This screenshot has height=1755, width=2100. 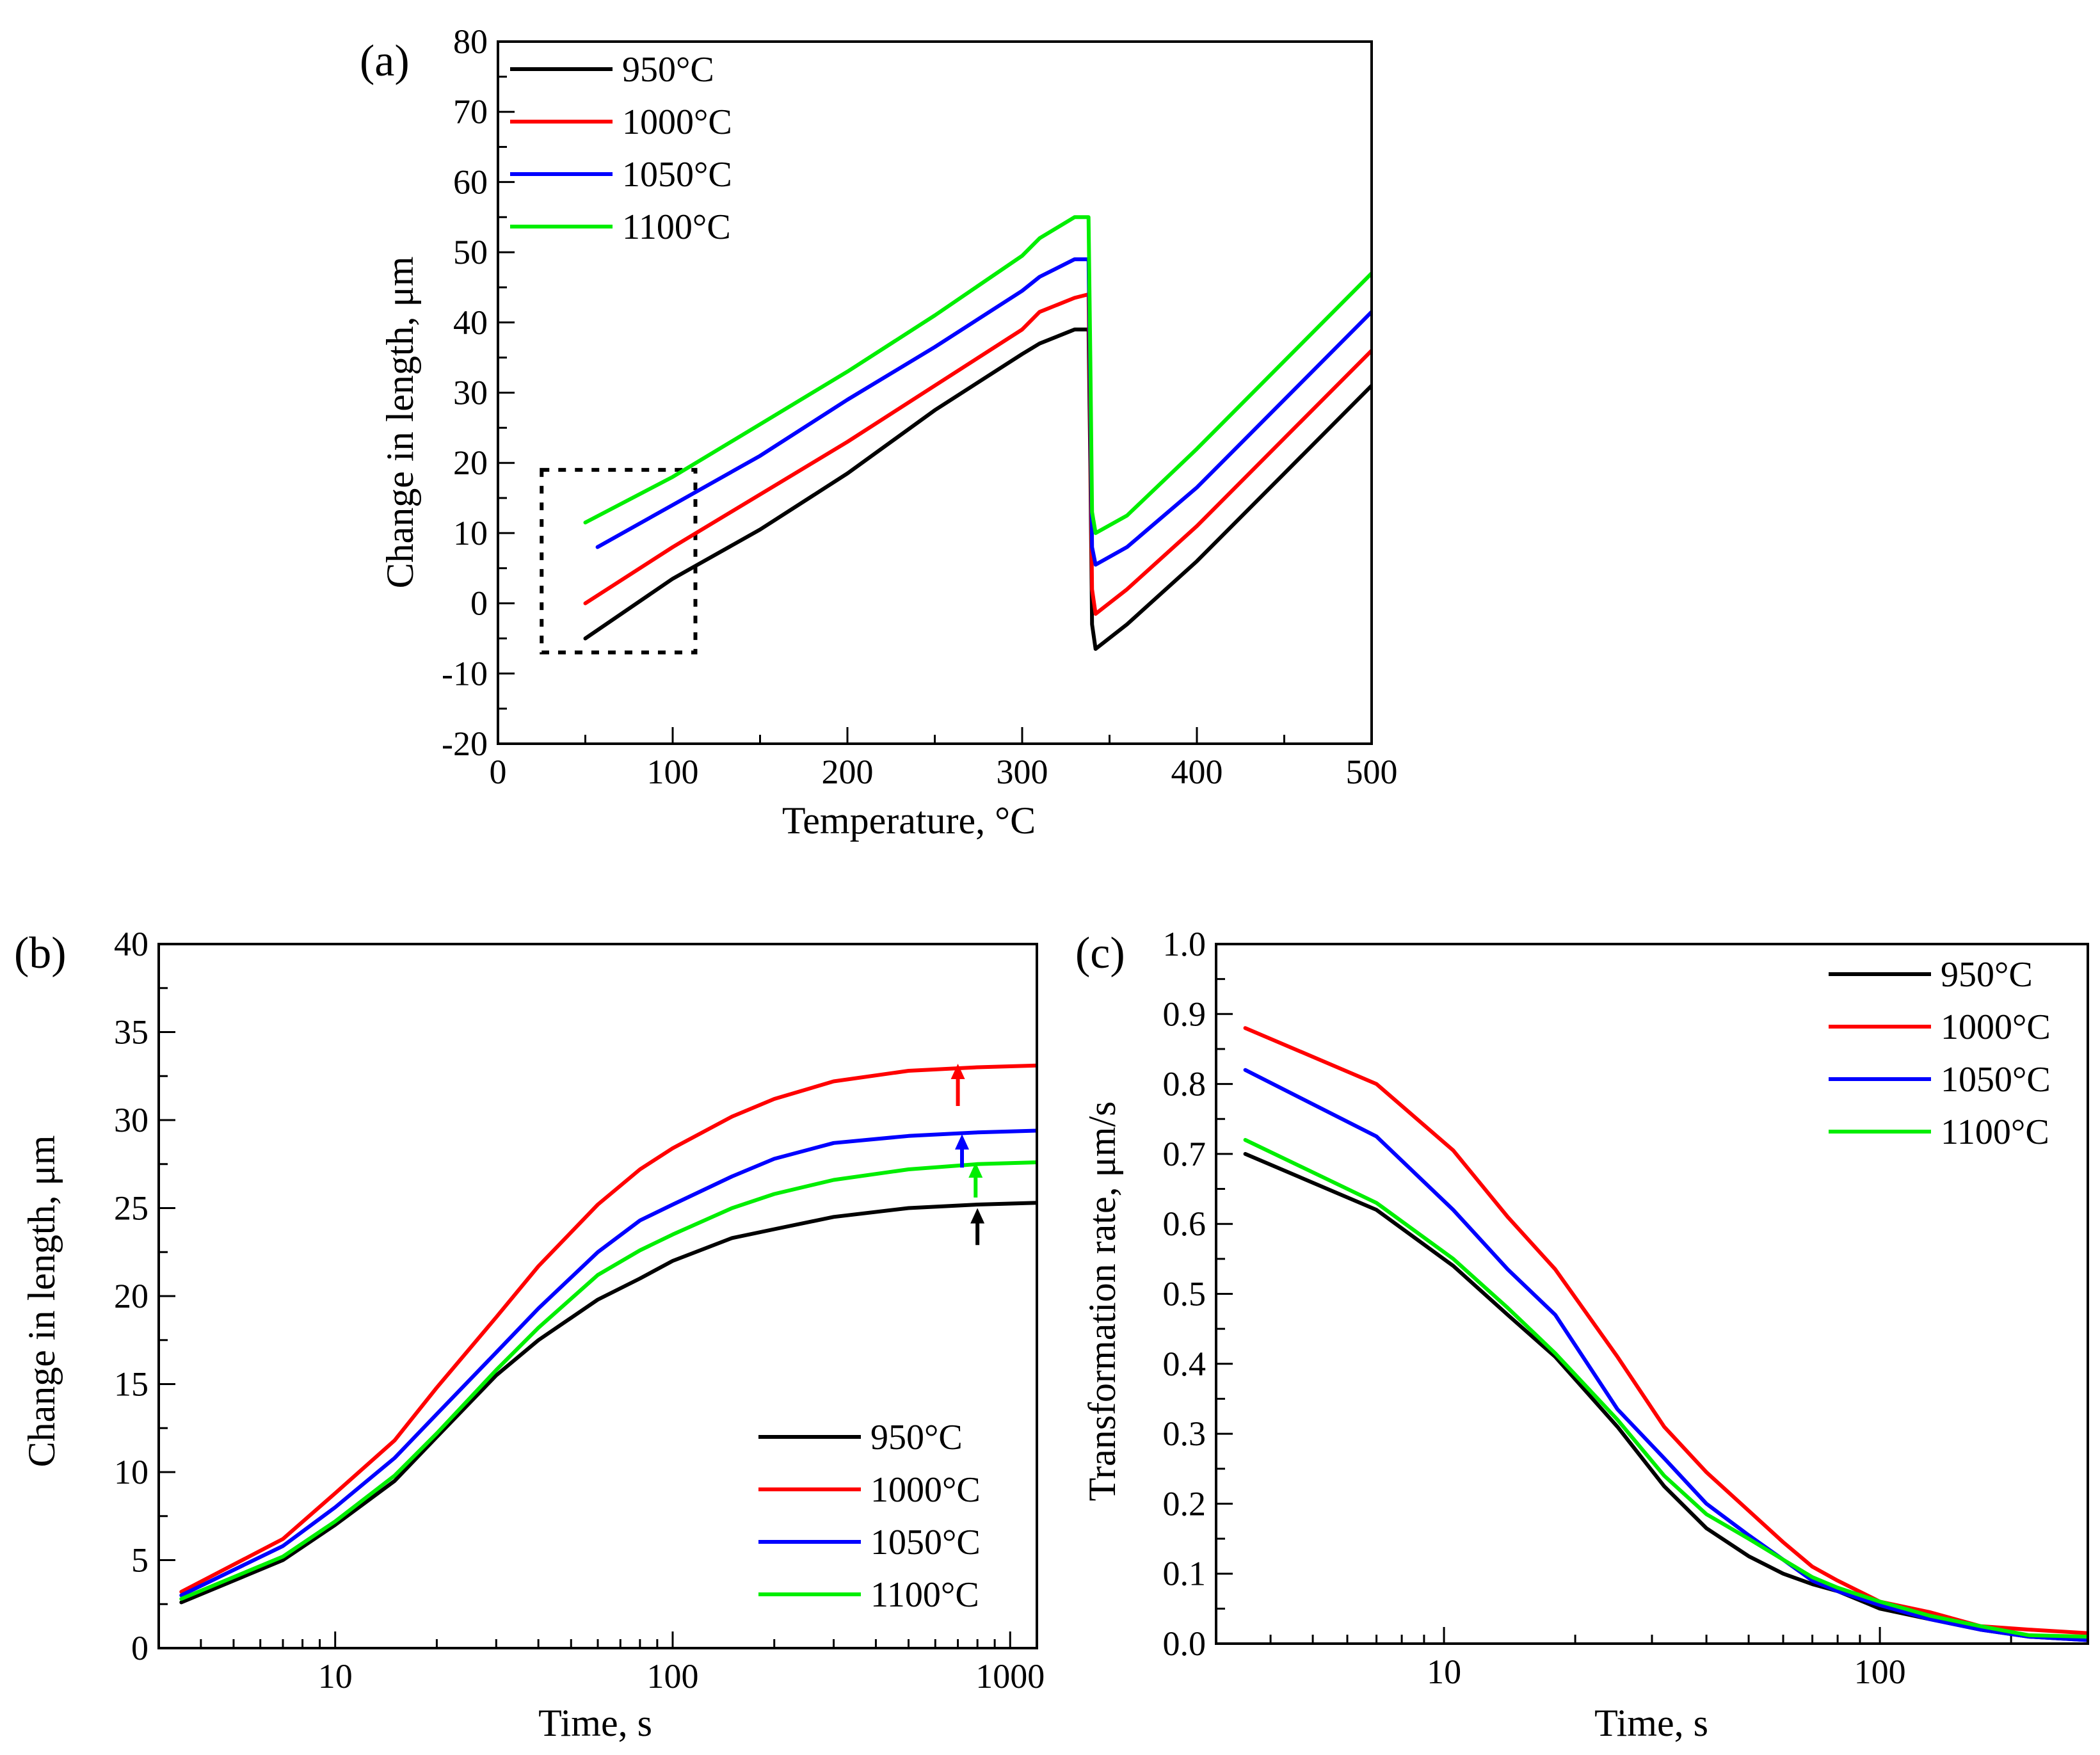 What do you see at coordinates (1022, 772) in the screenshot?
I see `panel-a-x-tick-label: 300` at bounding box center [1022, 772].